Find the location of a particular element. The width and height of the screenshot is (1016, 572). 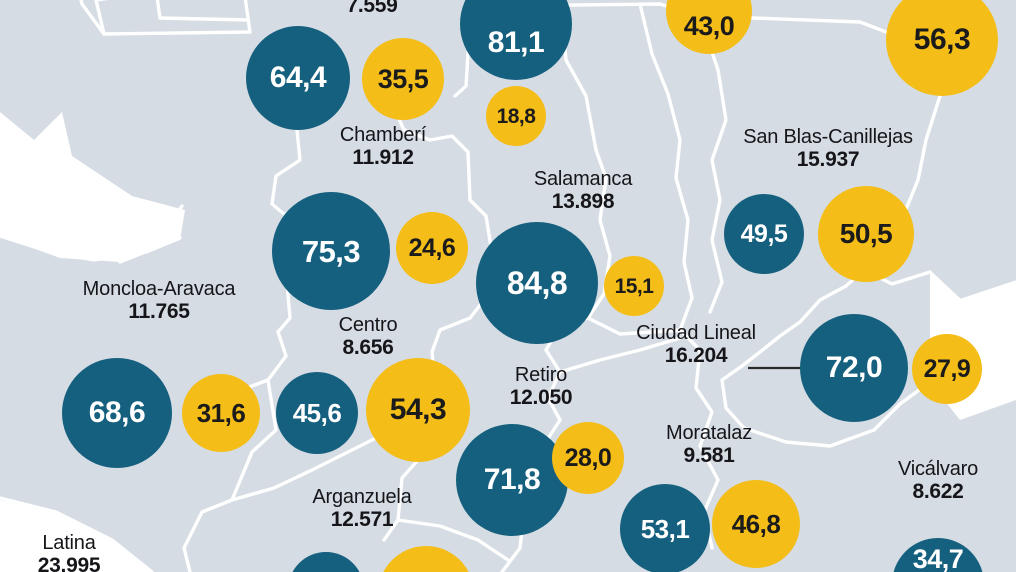

bubble-teal-moncloa: 68,6 is located at coordinates (117, 413).